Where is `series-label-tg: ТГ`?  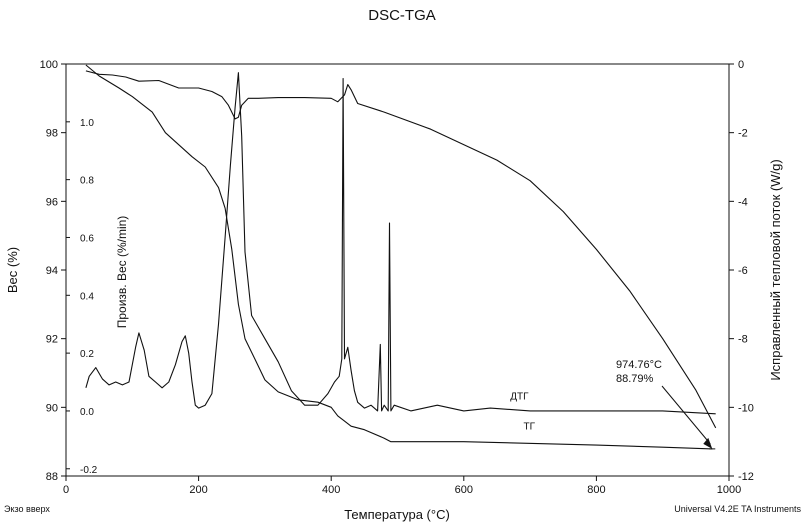
series-label-tg: ТГ is located at coordinates (529, 427).